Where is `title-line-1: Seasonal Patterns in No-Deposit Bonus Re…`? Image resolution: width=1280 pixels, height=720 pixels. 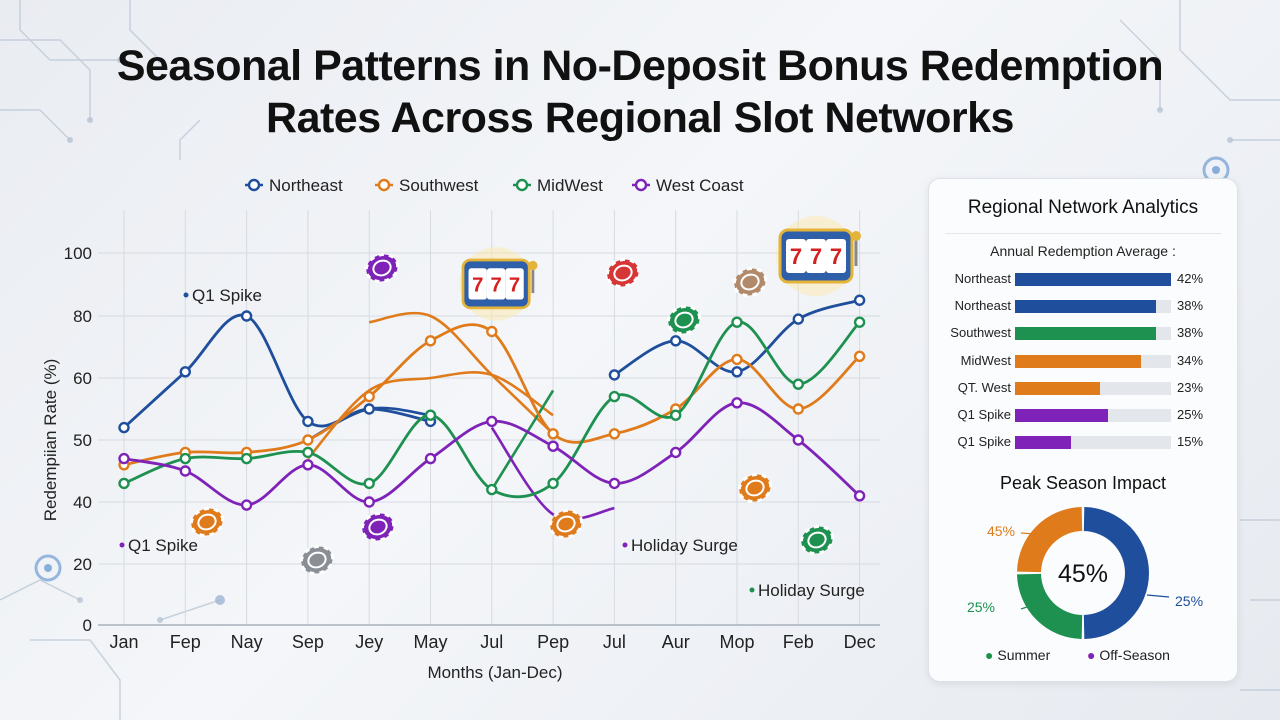
title-line-1: Seasonal Patterns in No-Deposit Bonus Re… is located at coordinates (640, 66).